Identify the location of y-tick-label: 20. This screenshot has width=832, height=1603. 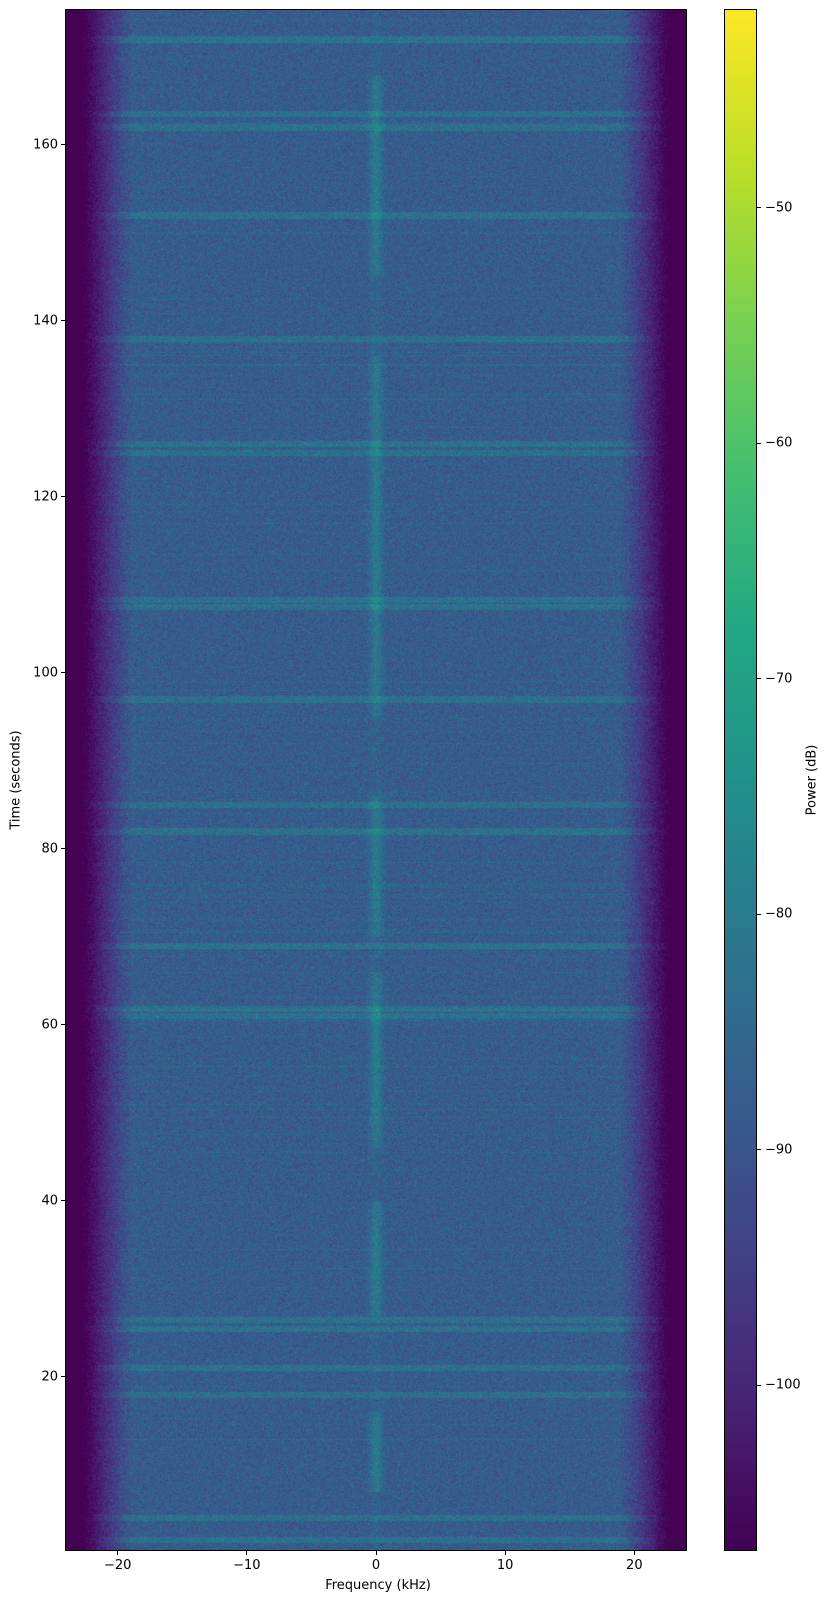
(49, 1377).